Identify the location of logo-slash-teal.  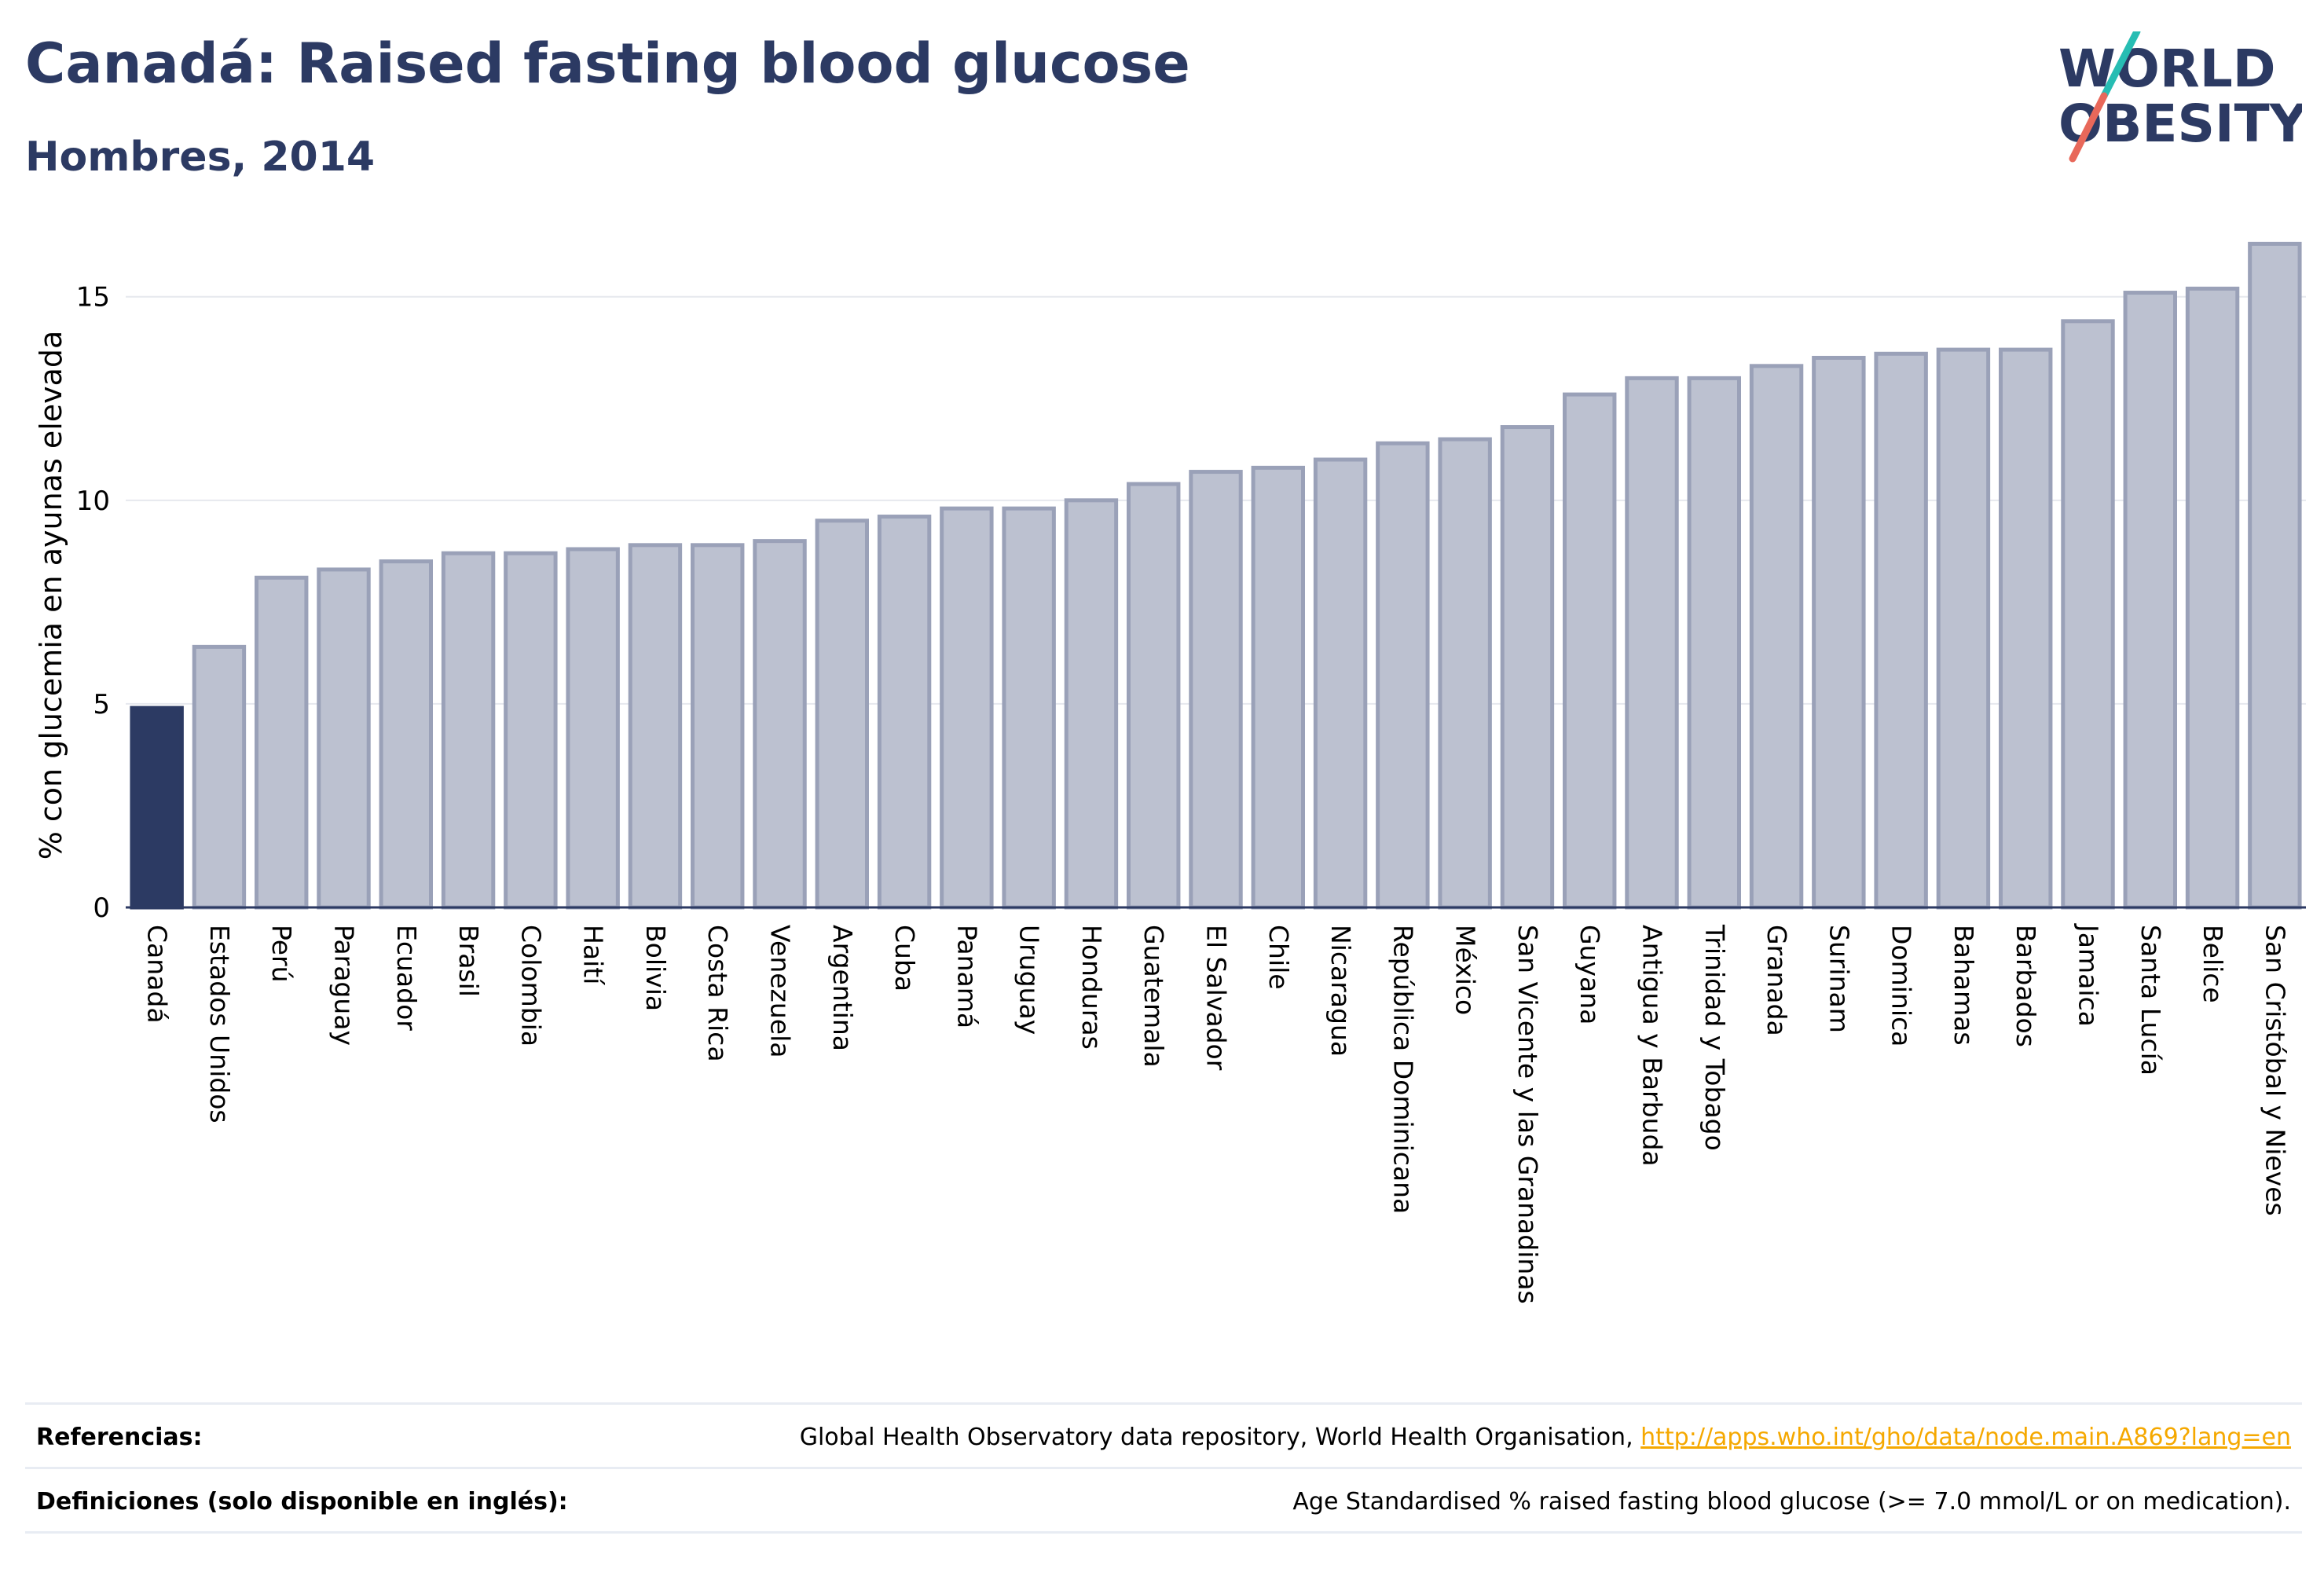
(2120, 65).